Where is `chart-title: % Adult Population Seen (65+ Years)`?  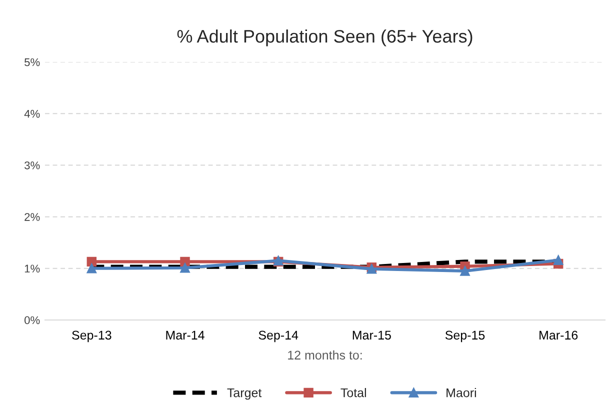
chart-title: % Adult Population Seen (65+ Years) is located at coordinates (324, 37).